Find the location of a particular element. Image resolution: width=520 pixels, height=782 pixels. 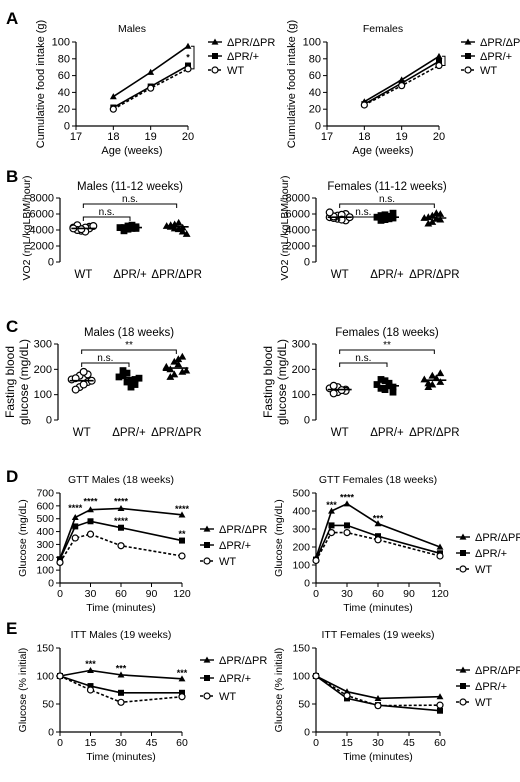

chart-title: Females (18 weeks) is located at coordinates (387, 333).